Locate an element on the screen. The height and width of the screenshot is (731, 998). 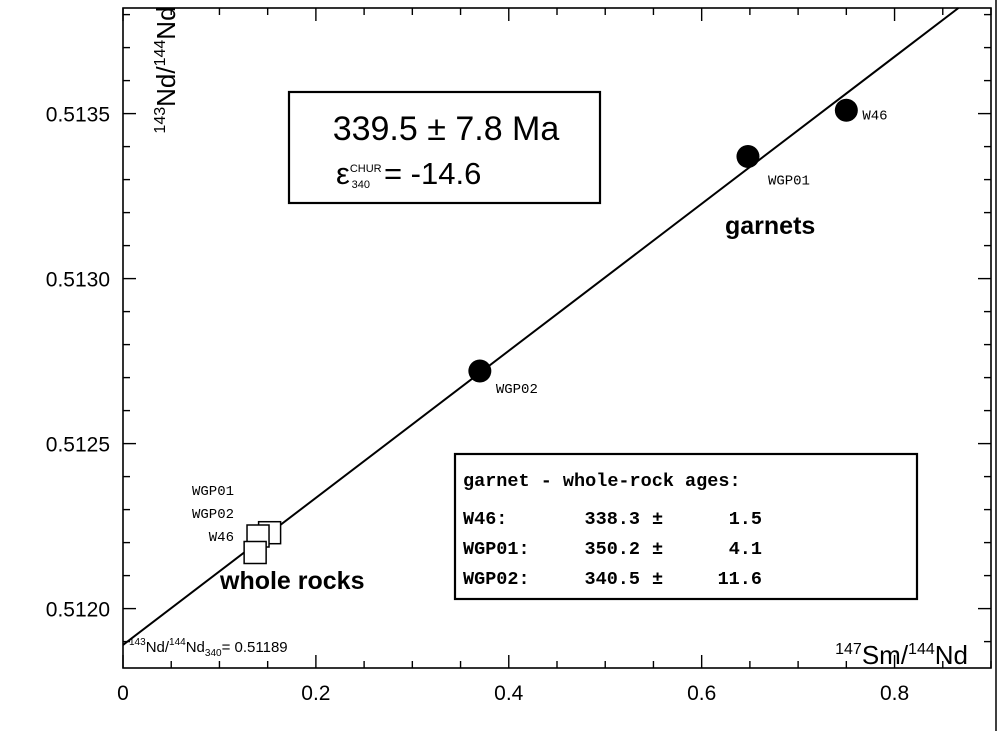
x-tick-label: 0.4 is located at coordinates (509, 693).